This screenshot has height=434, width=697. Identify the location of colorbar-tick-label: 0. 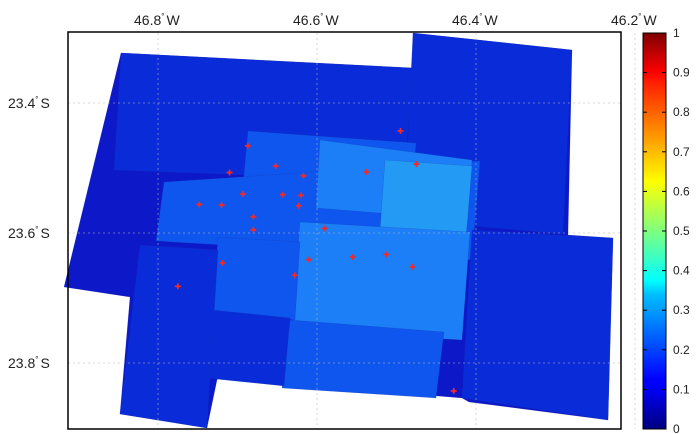
(676, 428).